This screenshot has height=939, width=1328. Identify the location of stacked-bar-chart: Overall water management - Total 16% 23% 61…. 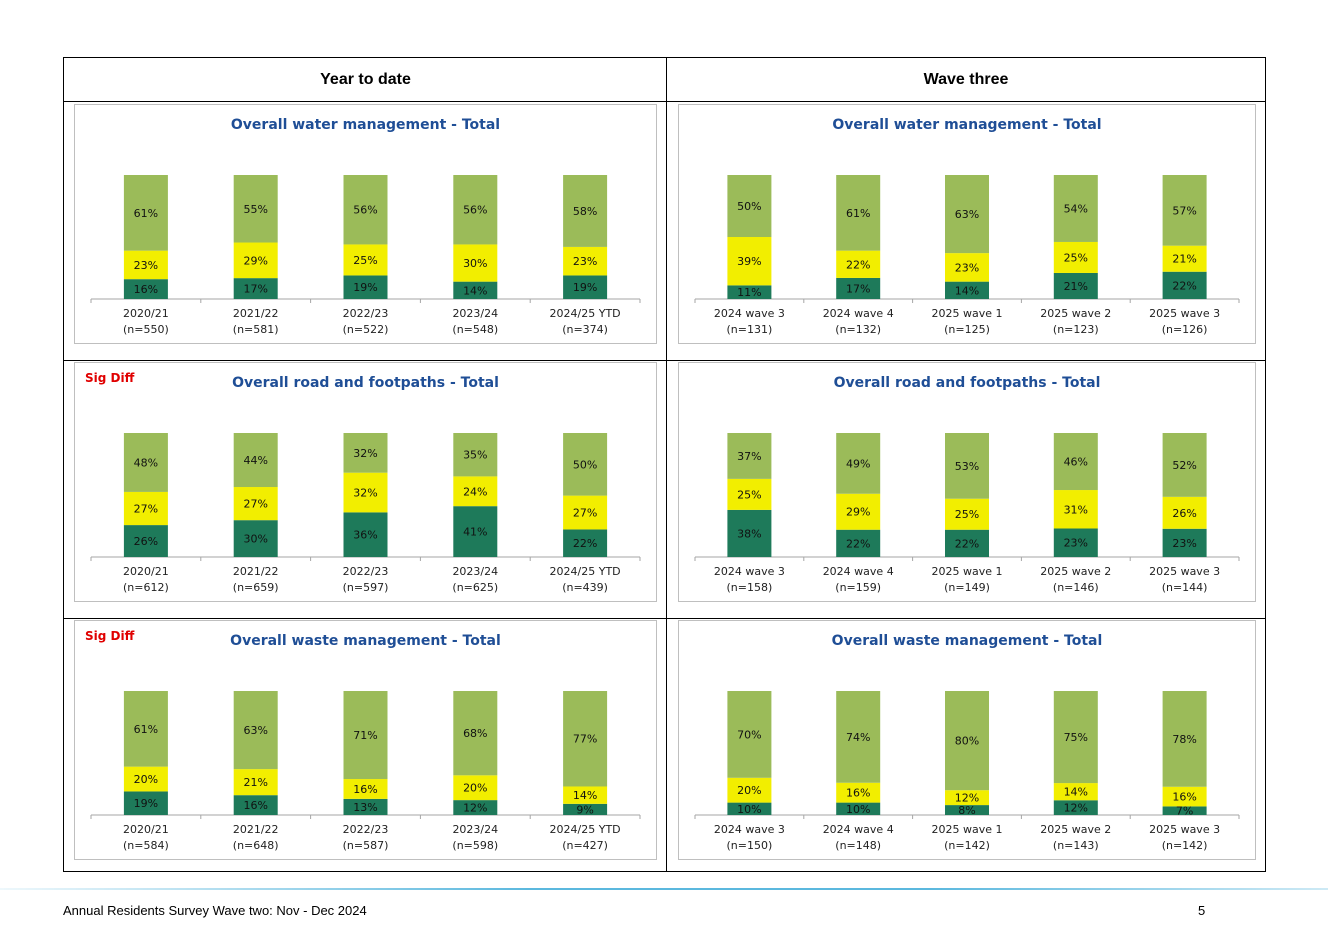
(365, 226).